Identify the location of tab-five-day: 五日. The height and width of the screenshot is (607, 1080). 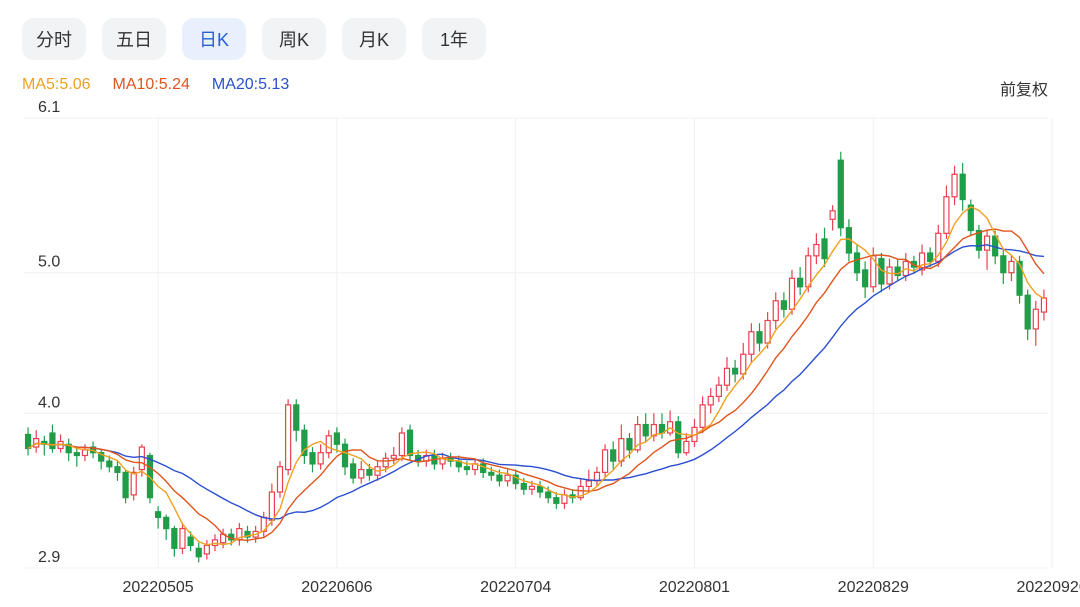
(134, 39).